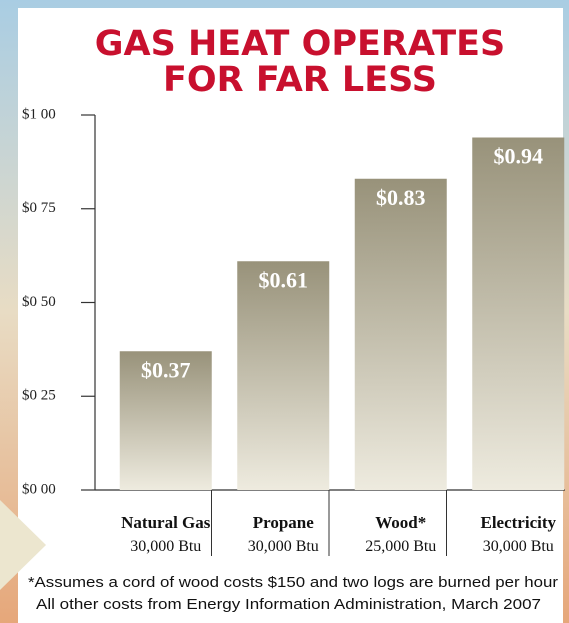  What do you see at coordinates (284, 279) in the screenshot?
I see `value-label: $0.61` at bounding box center [284, 279].